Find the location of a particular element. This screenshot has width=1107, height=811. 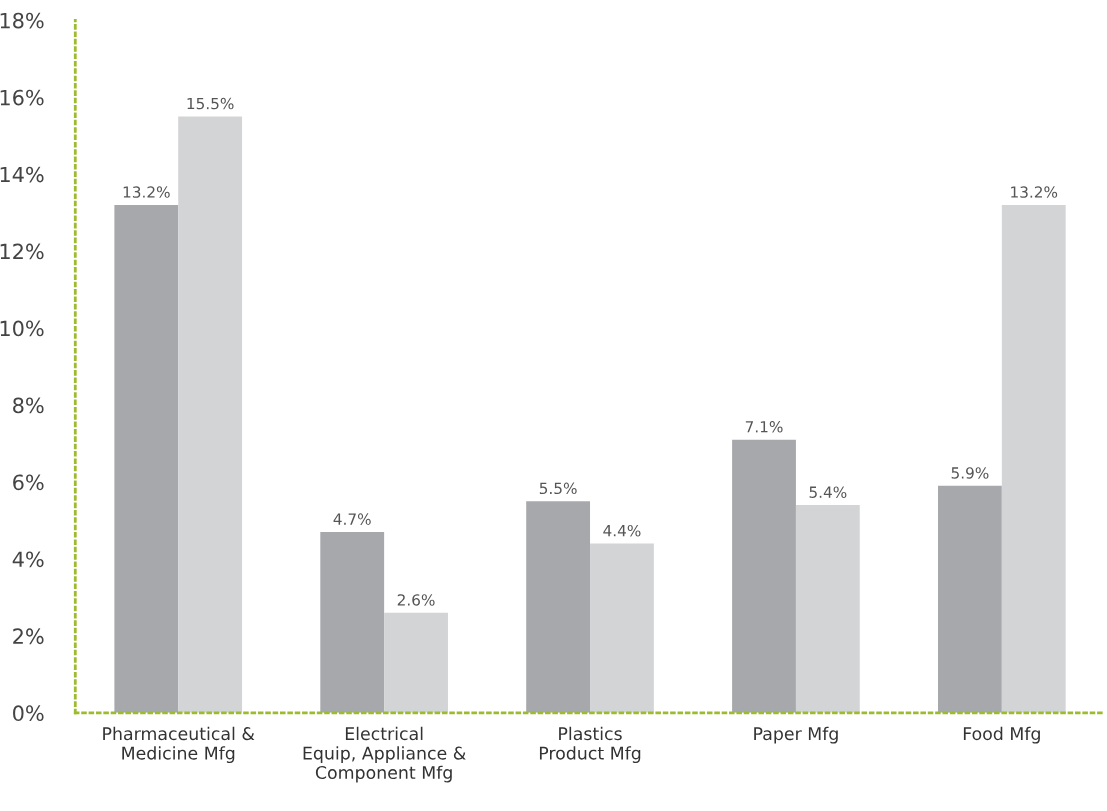

data-label: 15.5% is located at coordinates (210, 103).